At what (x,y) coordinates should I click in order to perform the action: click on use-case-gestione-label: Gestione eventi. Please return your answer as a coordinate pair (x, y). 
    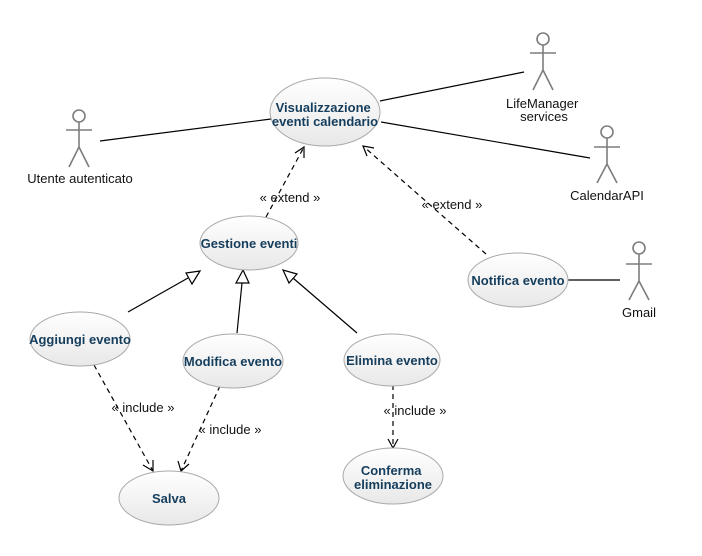
    Looking at the image, I should click on (249, 243).